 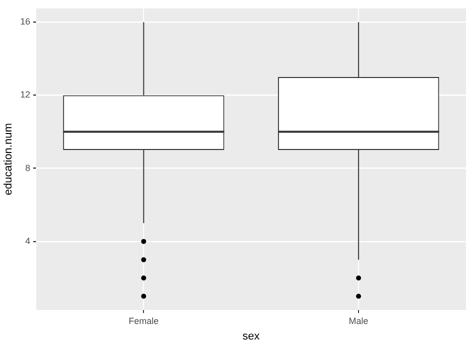 What do you see at coordinates (143, 321) in the screenshot?
I see `x-tick-label: Female` at bounding box center [143, 321].